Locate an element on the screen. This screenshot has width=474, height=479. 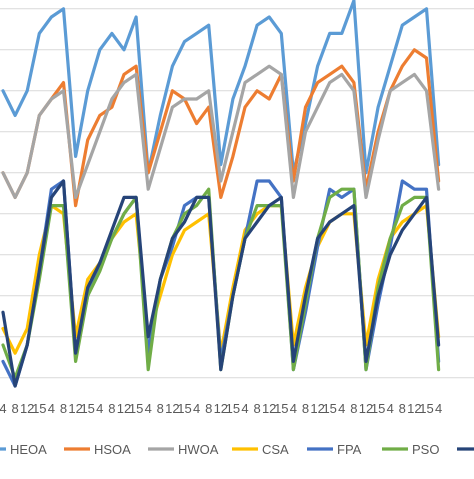
legend-label-hsoa: HSOA is located at coordinates (112, 449).